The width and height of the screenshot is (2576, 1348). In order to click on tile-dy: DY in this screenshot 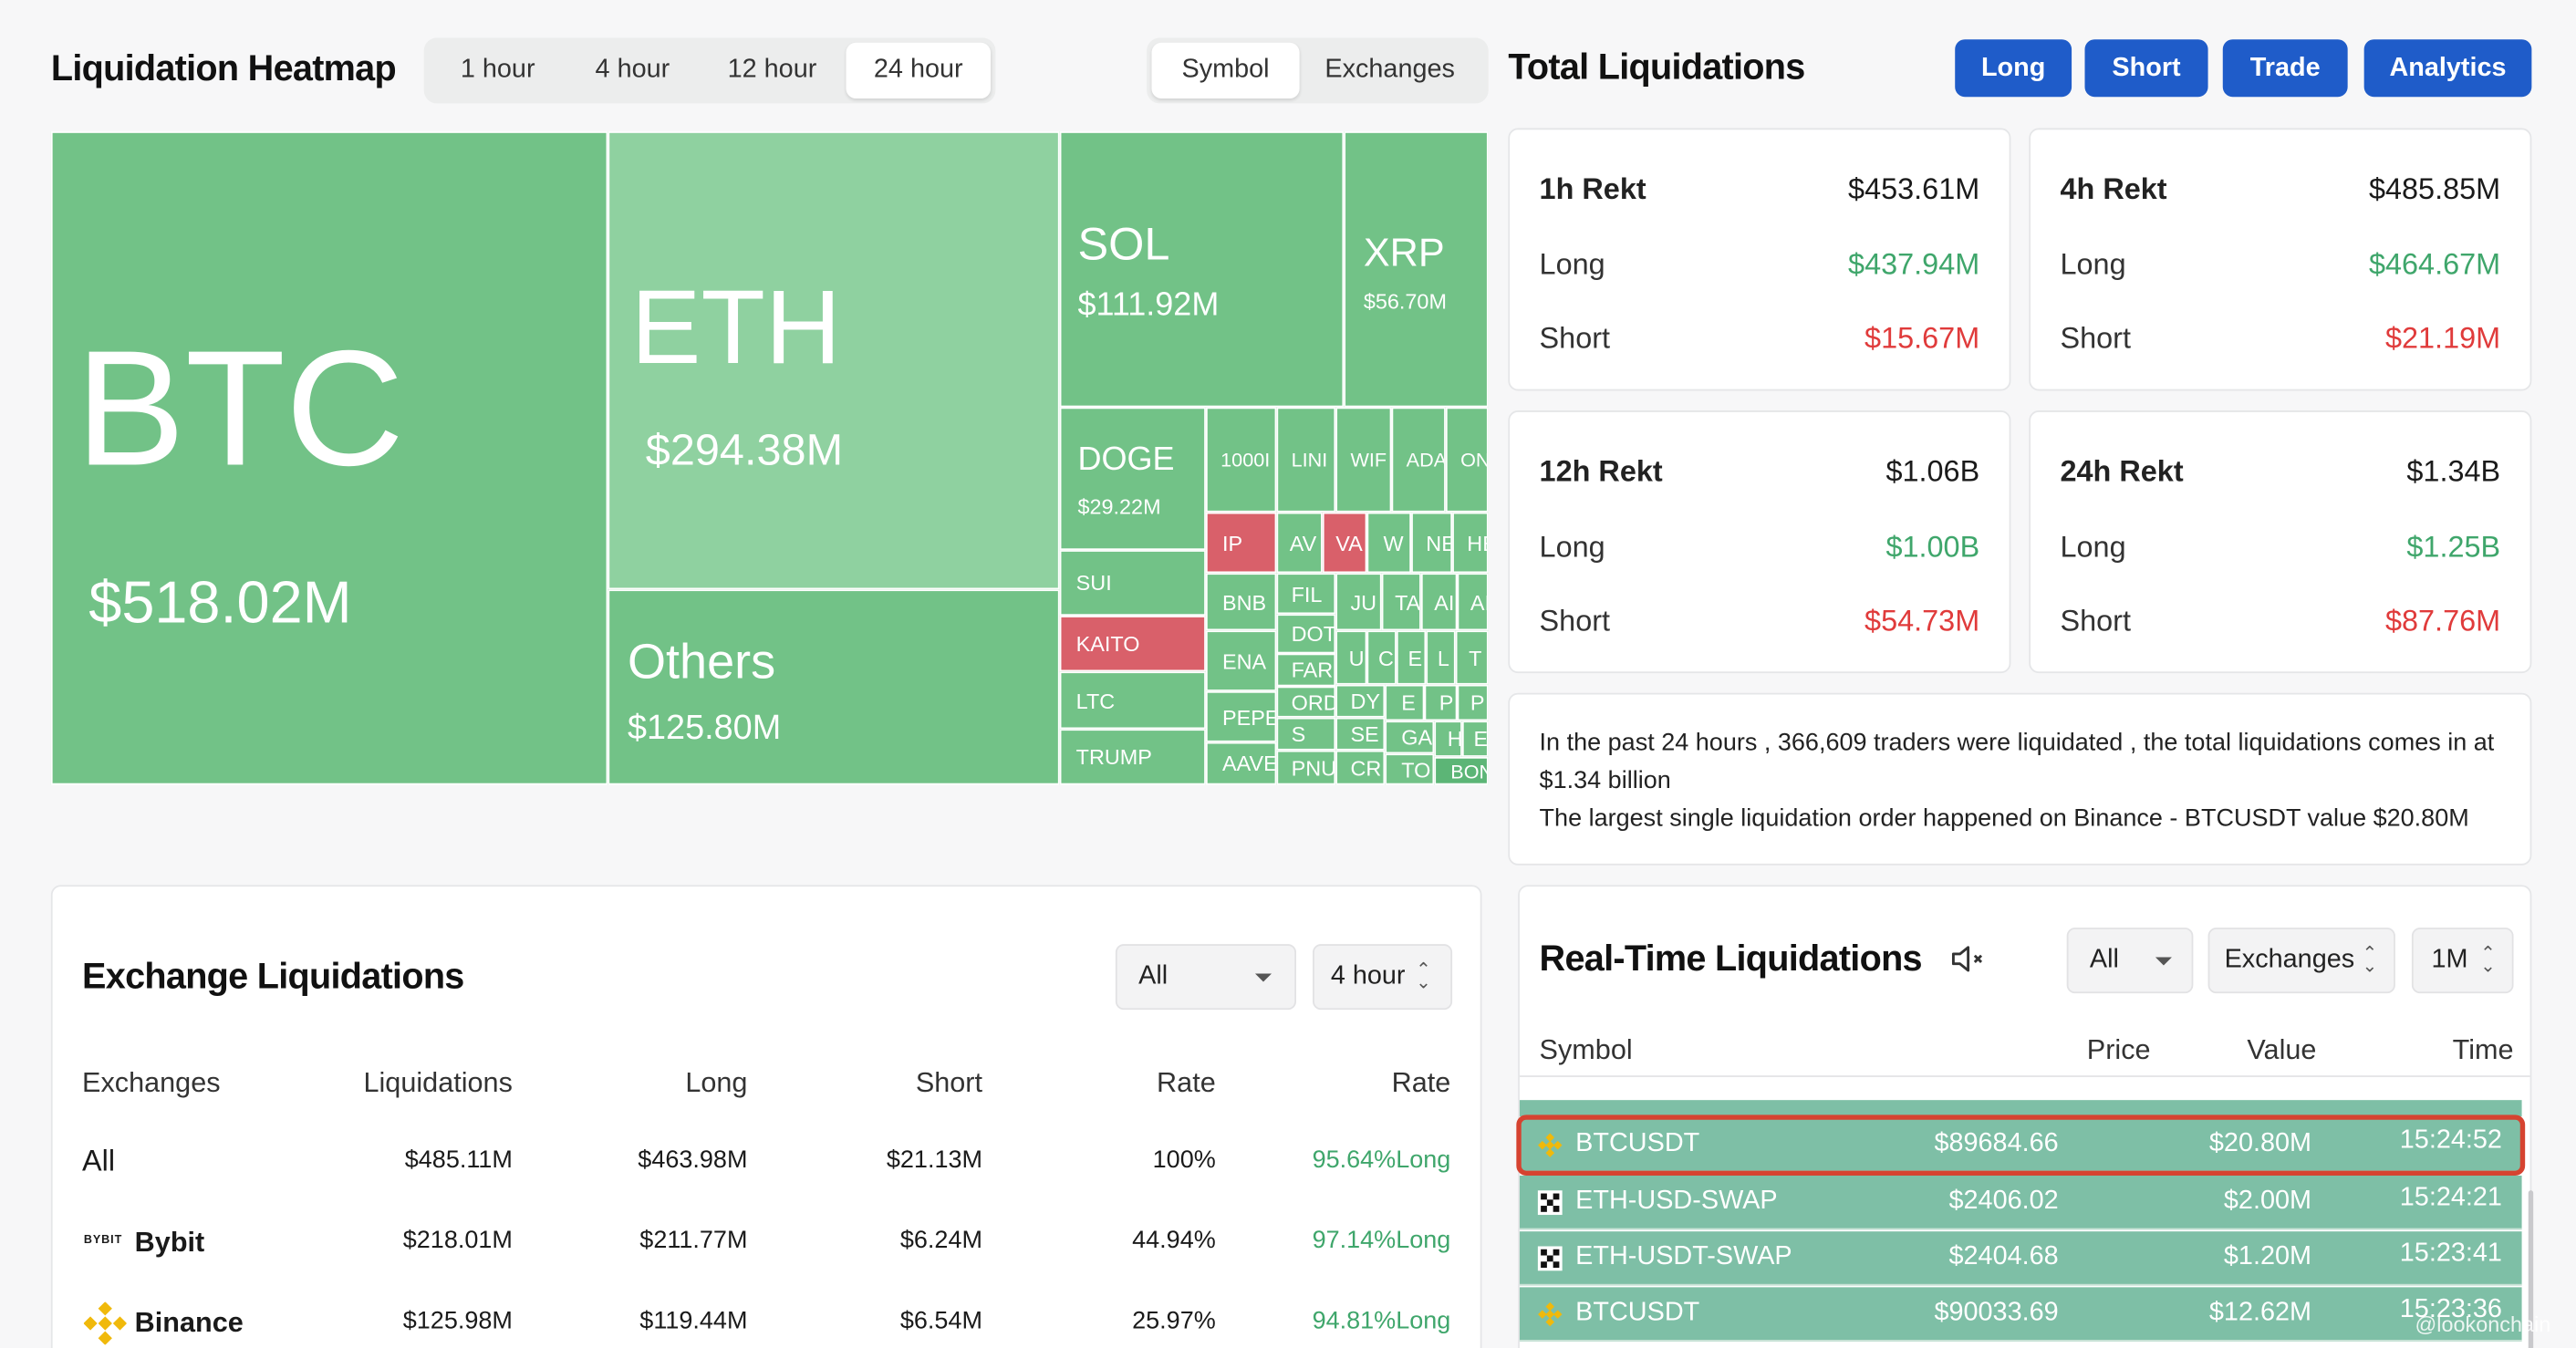, I will do `click(1360, 701)`.